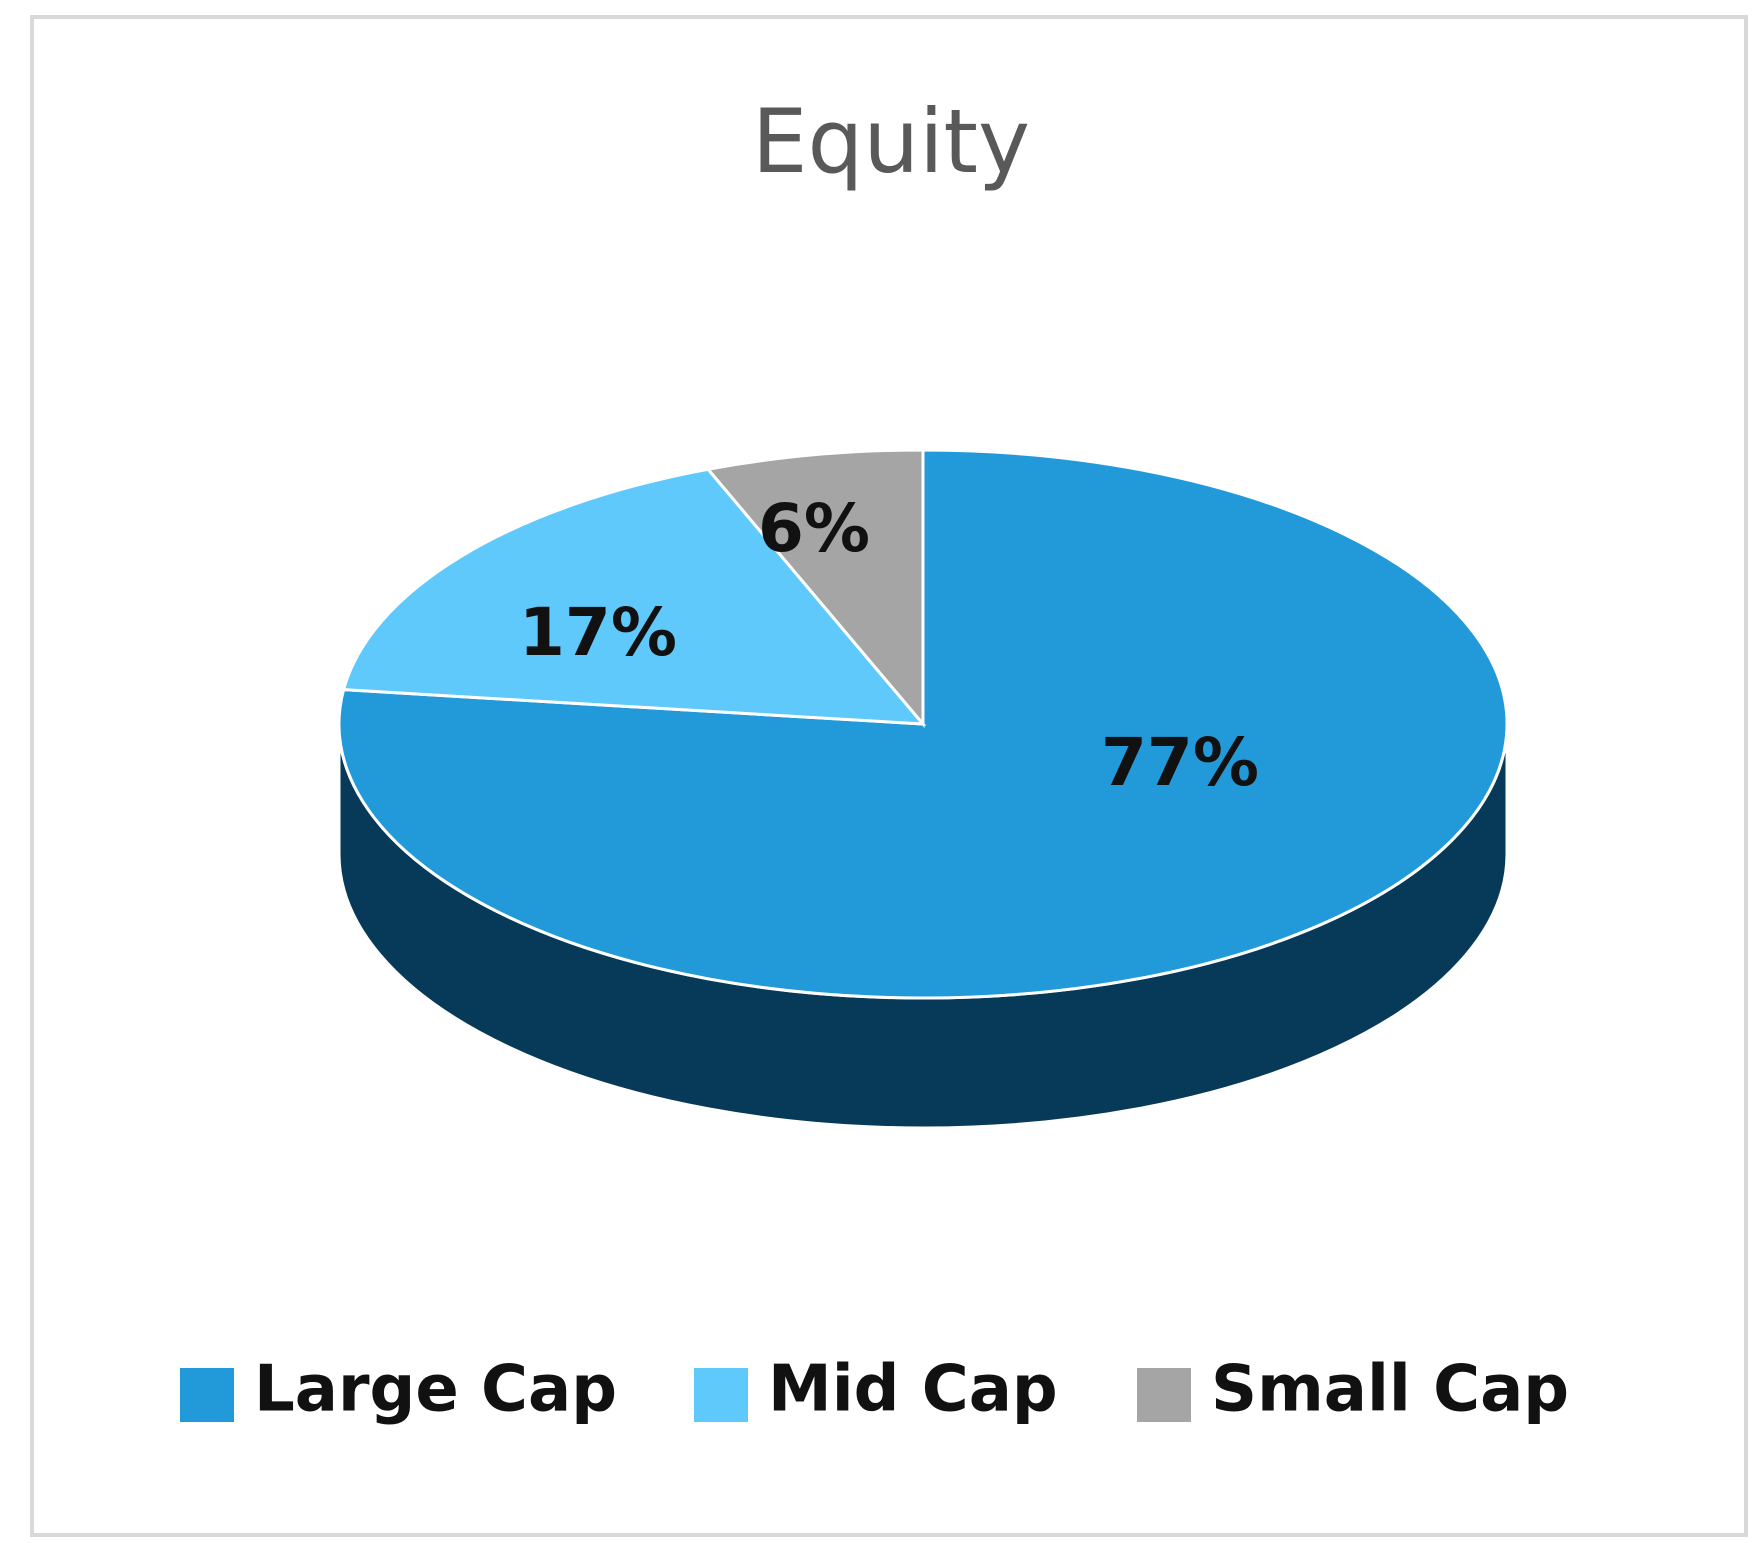 The width and height of the screenshot is (1760, 1543). I want to click on legend: Large Cap Mid Cap Small Cap, so click(874, 1390).